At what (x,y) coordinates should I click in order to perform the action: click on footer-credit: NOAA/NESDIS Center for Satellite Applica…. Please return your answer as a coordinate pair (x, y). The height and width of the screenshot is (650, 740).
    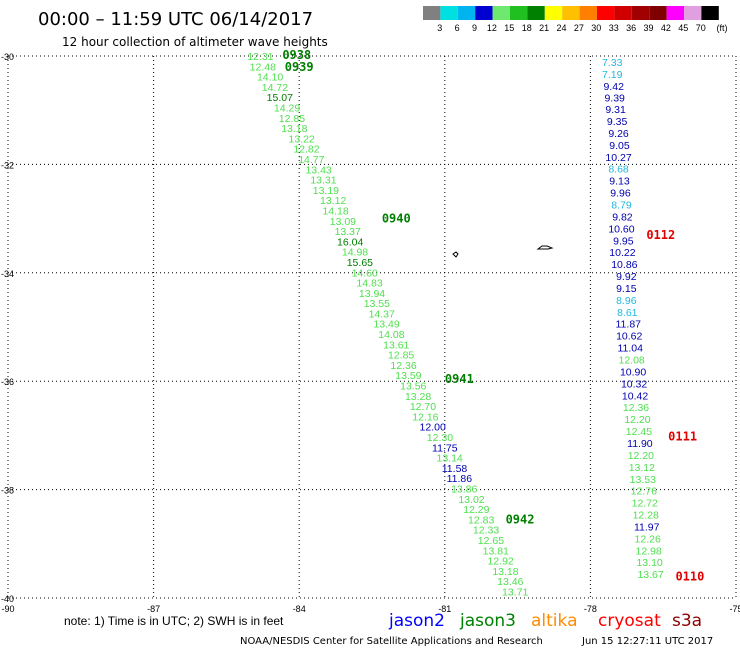
    Looking at the image, I should click on (391, 641).